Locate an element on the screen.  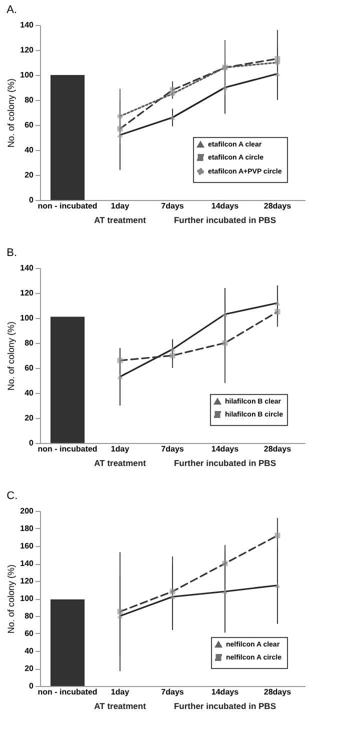
y-tick-label: 160 is located at coordinates (27, 546).